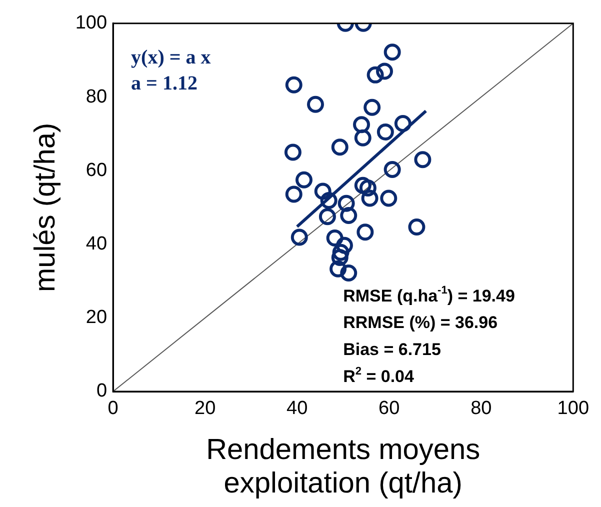 The height and width of the screenshot is (507, 601). What do you see at coordinates (481, 409) in the screenshot?
I see `x-tick-label: 80` at bounding box center [481, 409].